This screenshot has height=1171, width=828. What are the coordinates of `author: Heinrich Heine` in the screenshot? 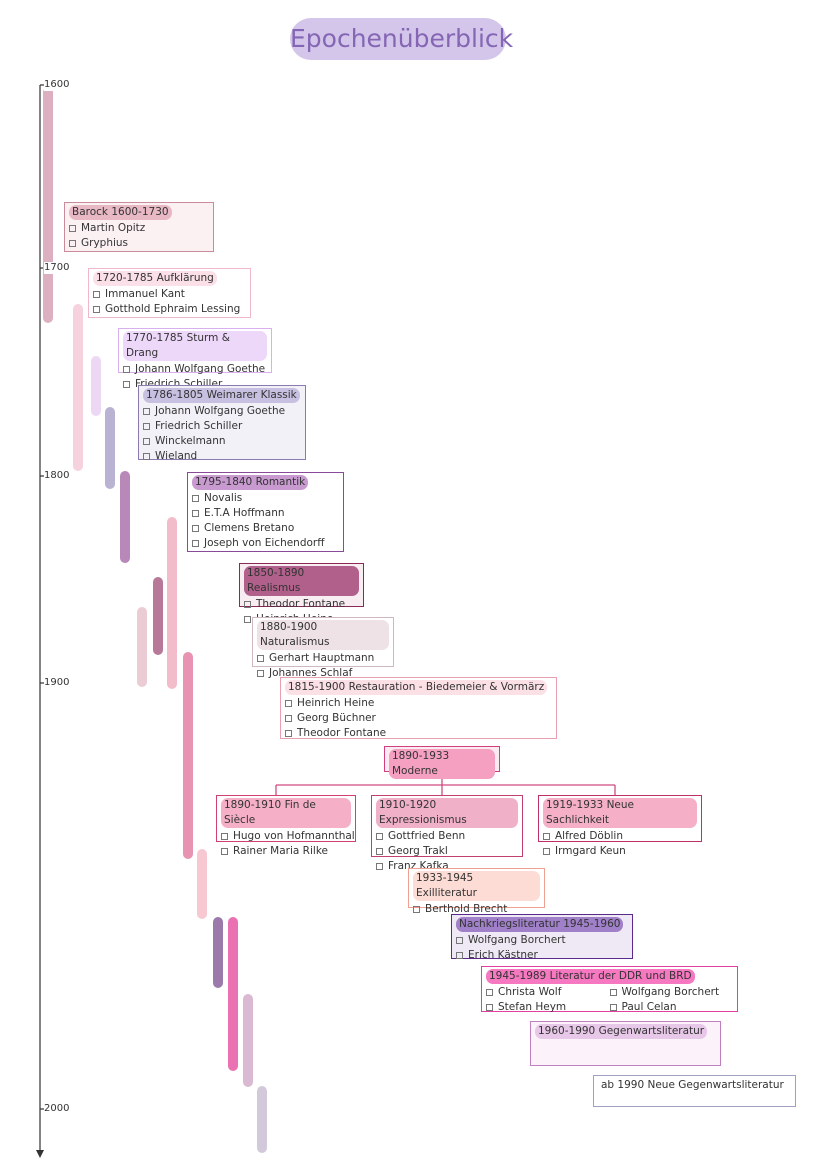 It's located at (418, 703).